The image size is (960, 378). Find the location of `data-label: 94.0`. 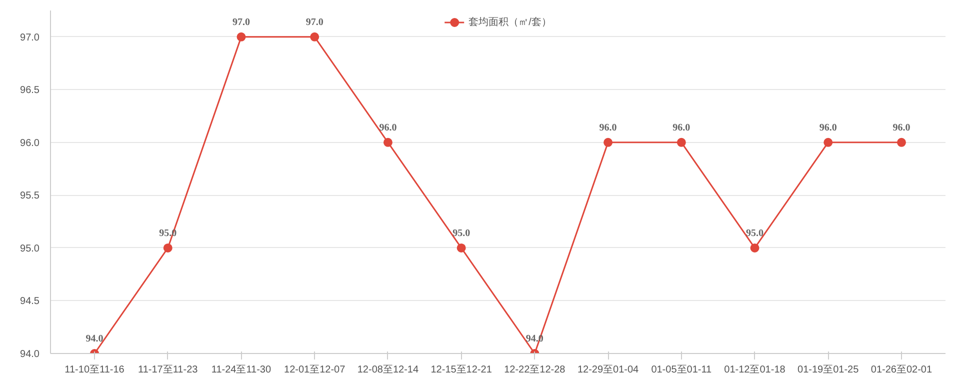

data-label: 94.0 is located at coordinates (95, 339).